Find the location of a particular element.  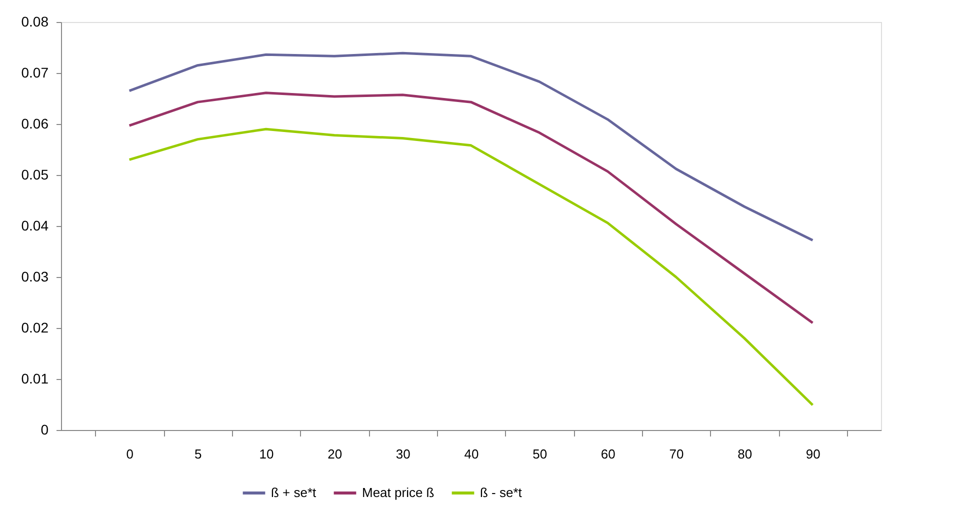

y-tick-label: 0.01 is located at coordinates (35, 378).